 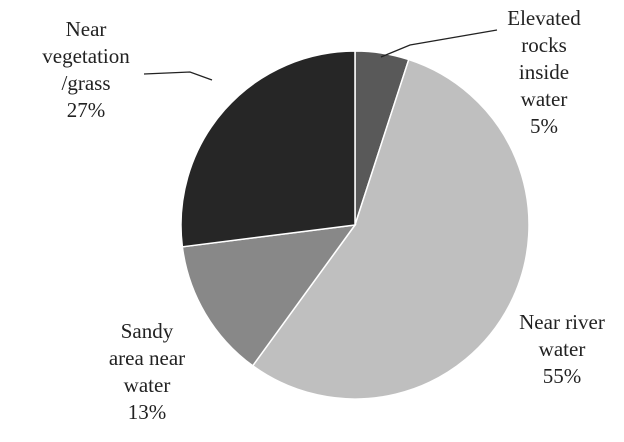 What do you see at coordinates (86, 83) in the screenshot?
I see `data-label-line: /grass` at bounding box center [86, 83].